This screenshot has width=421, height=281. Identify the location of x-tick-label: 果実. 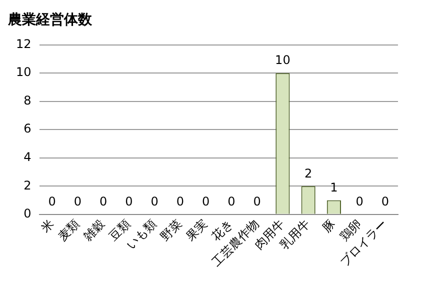
(196, 230).